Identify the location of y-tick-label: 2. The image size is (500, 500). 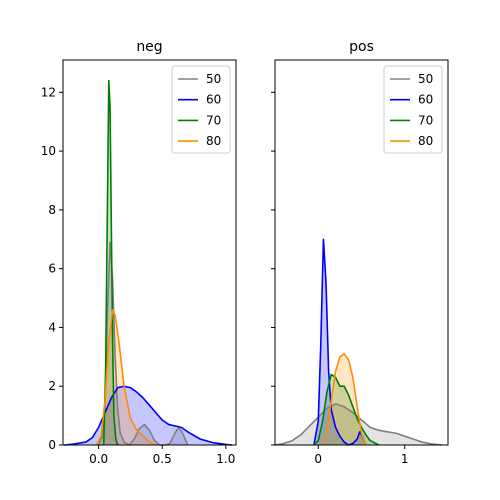
(52, 386).